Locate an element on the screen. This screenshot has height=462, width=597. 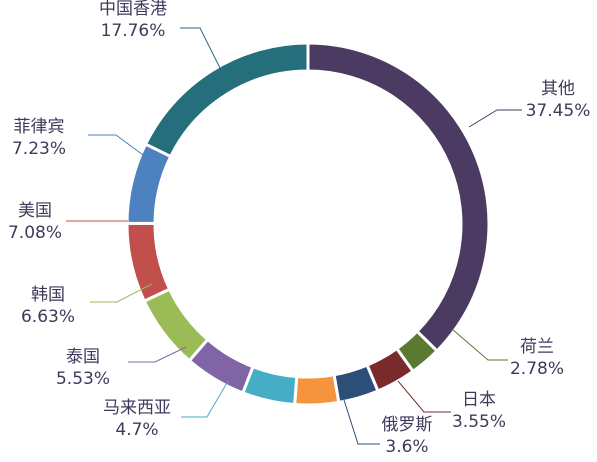
slice-name-label: 菲律宾 is located at coordinates (39, 127).